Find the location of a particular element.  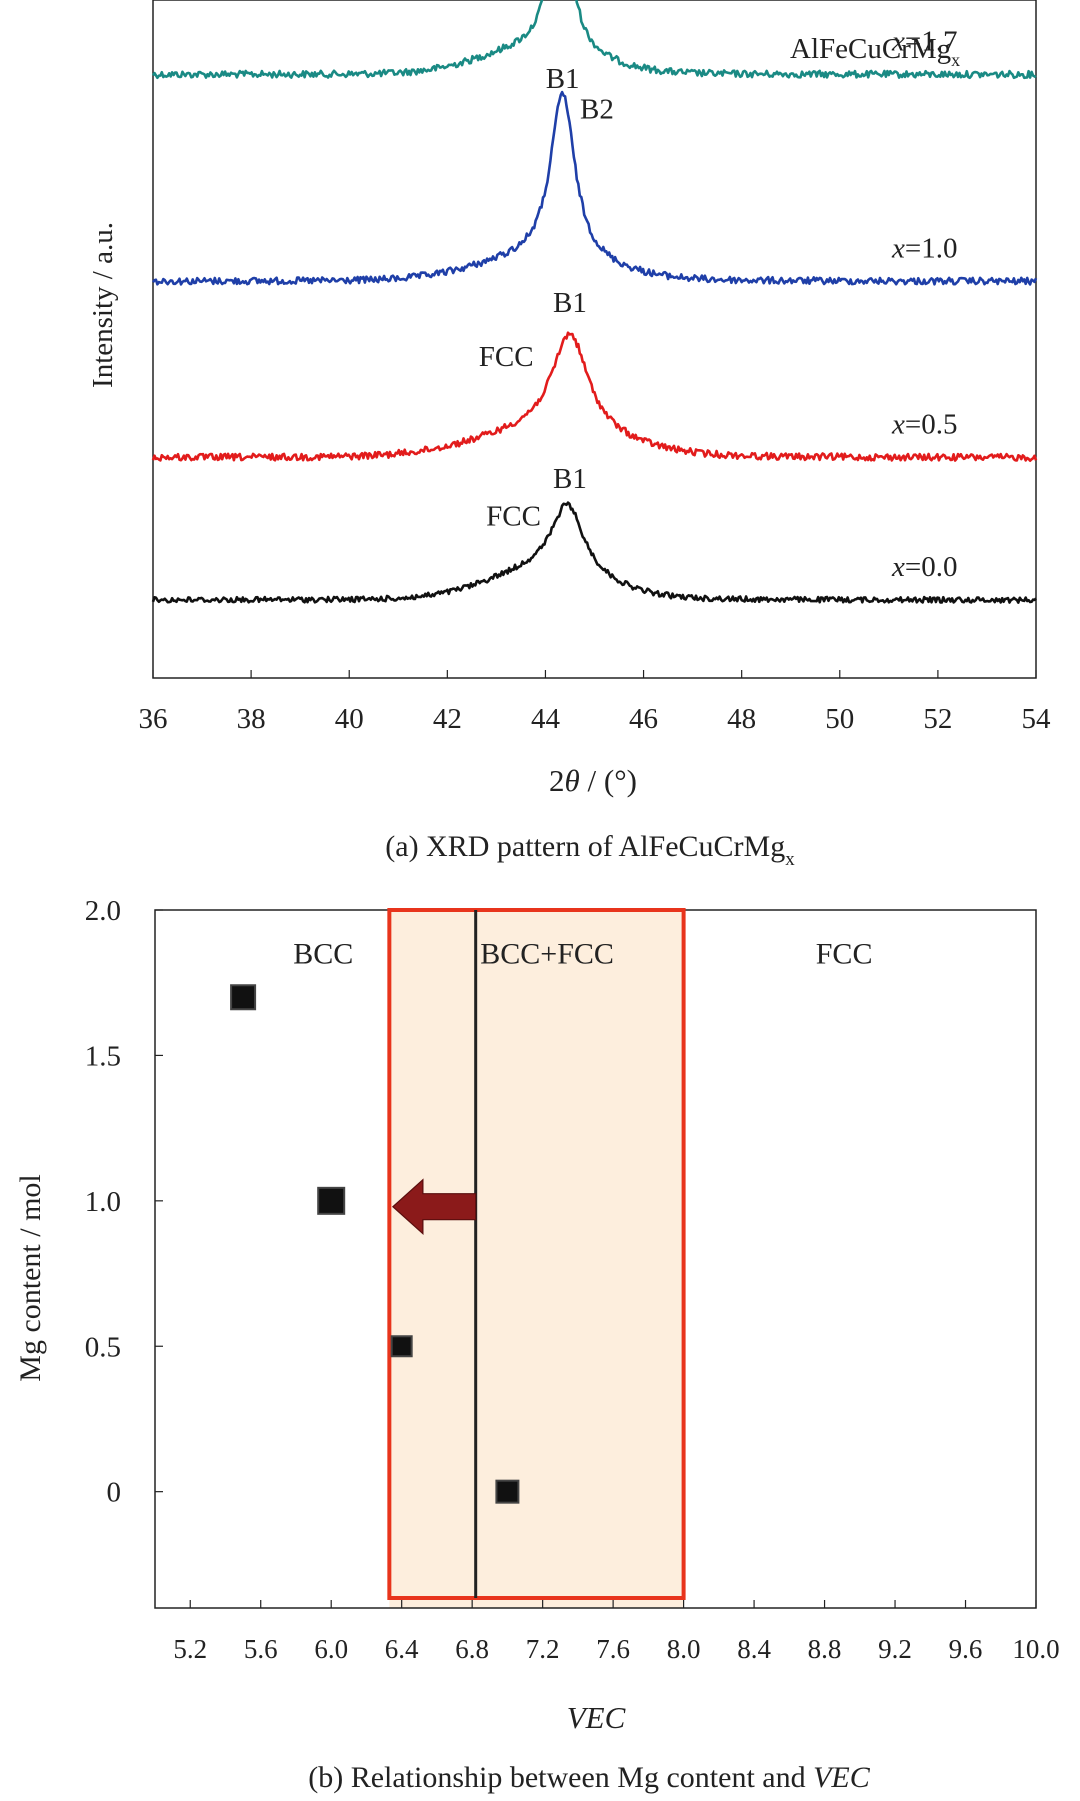

xrd-peak-label: B2 is located at coordinates (597, 110).